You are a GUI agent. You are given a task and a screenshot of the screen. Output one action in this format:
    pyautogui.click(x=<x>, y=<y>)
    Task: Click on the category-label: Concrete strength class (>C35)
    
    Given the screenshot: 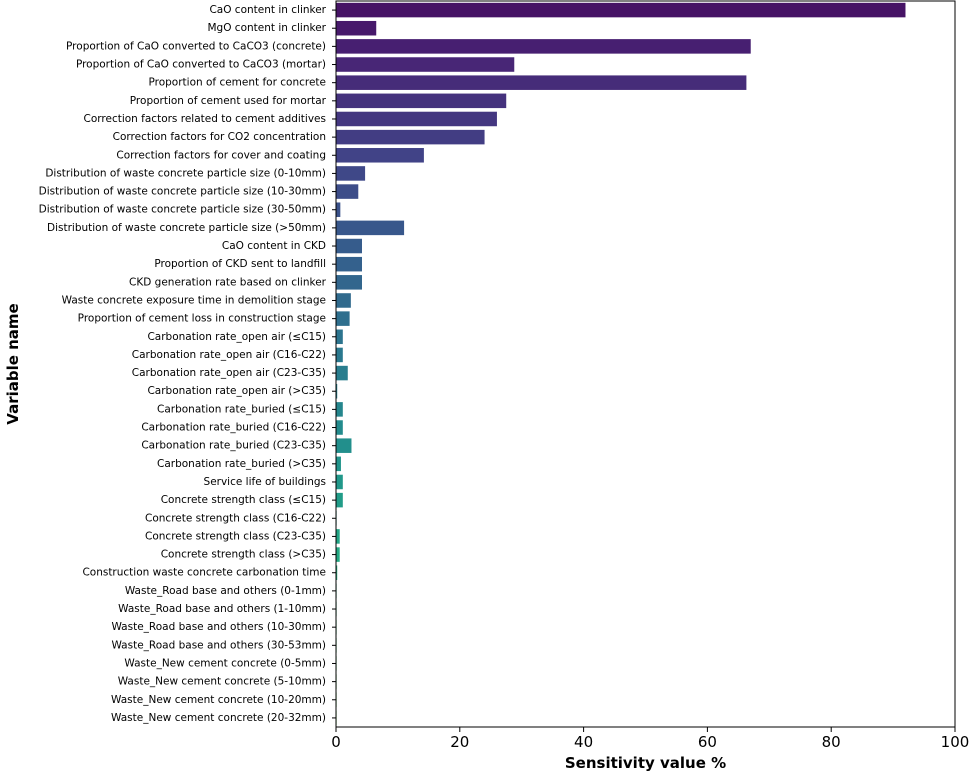 What is the action you would take?
    pyautogui.click(x=243, y=555)
    